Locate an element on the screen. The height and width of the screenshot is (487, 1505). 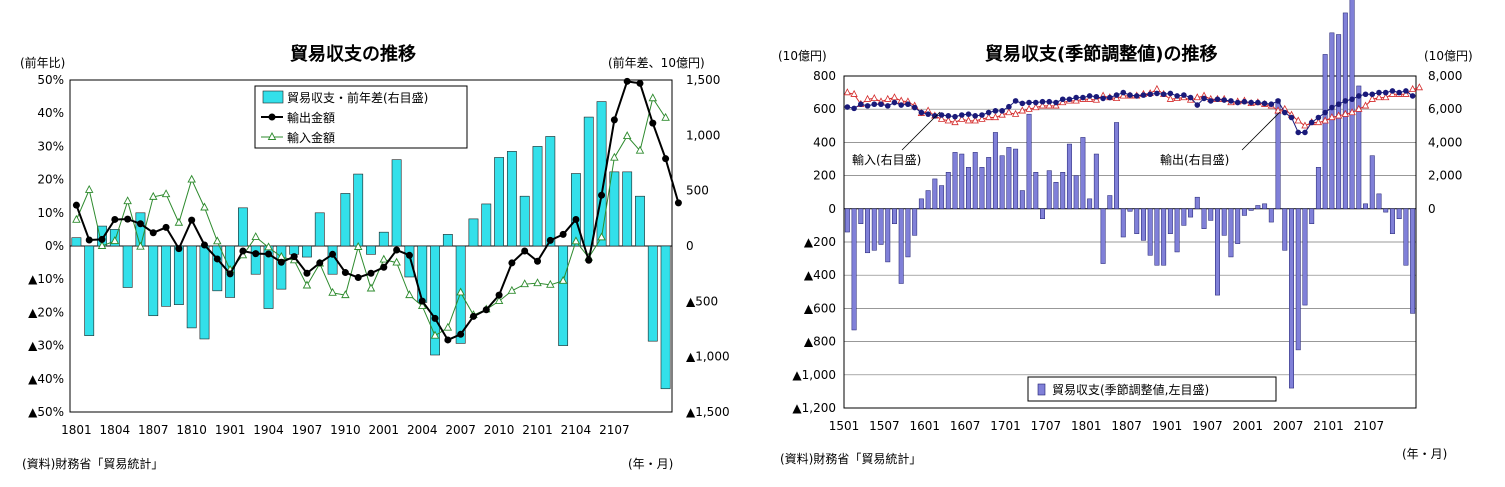
x-tick-label: 1701 is located at coordinates (1005, 426).